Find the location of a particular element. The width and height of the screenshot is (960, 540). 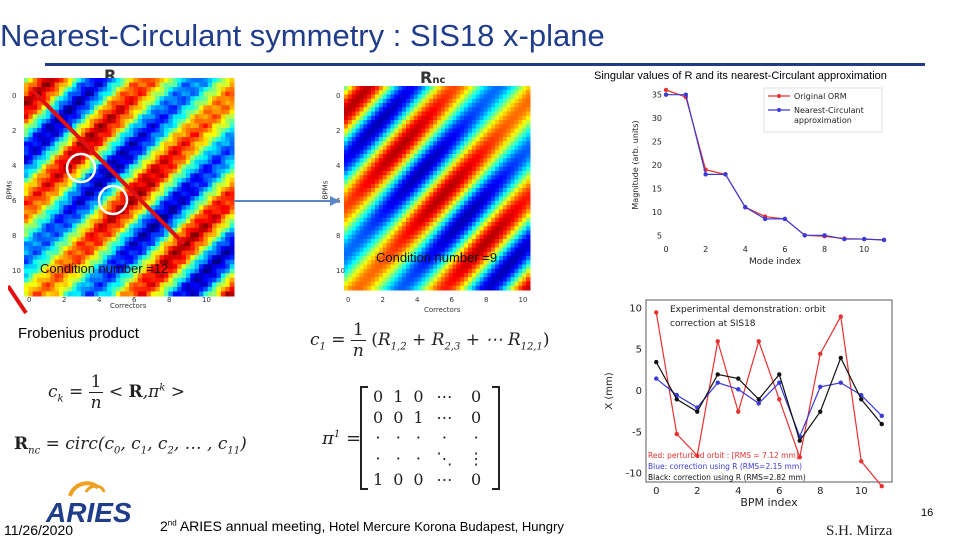

page-number: 16 is located at coordinates (927, 513).